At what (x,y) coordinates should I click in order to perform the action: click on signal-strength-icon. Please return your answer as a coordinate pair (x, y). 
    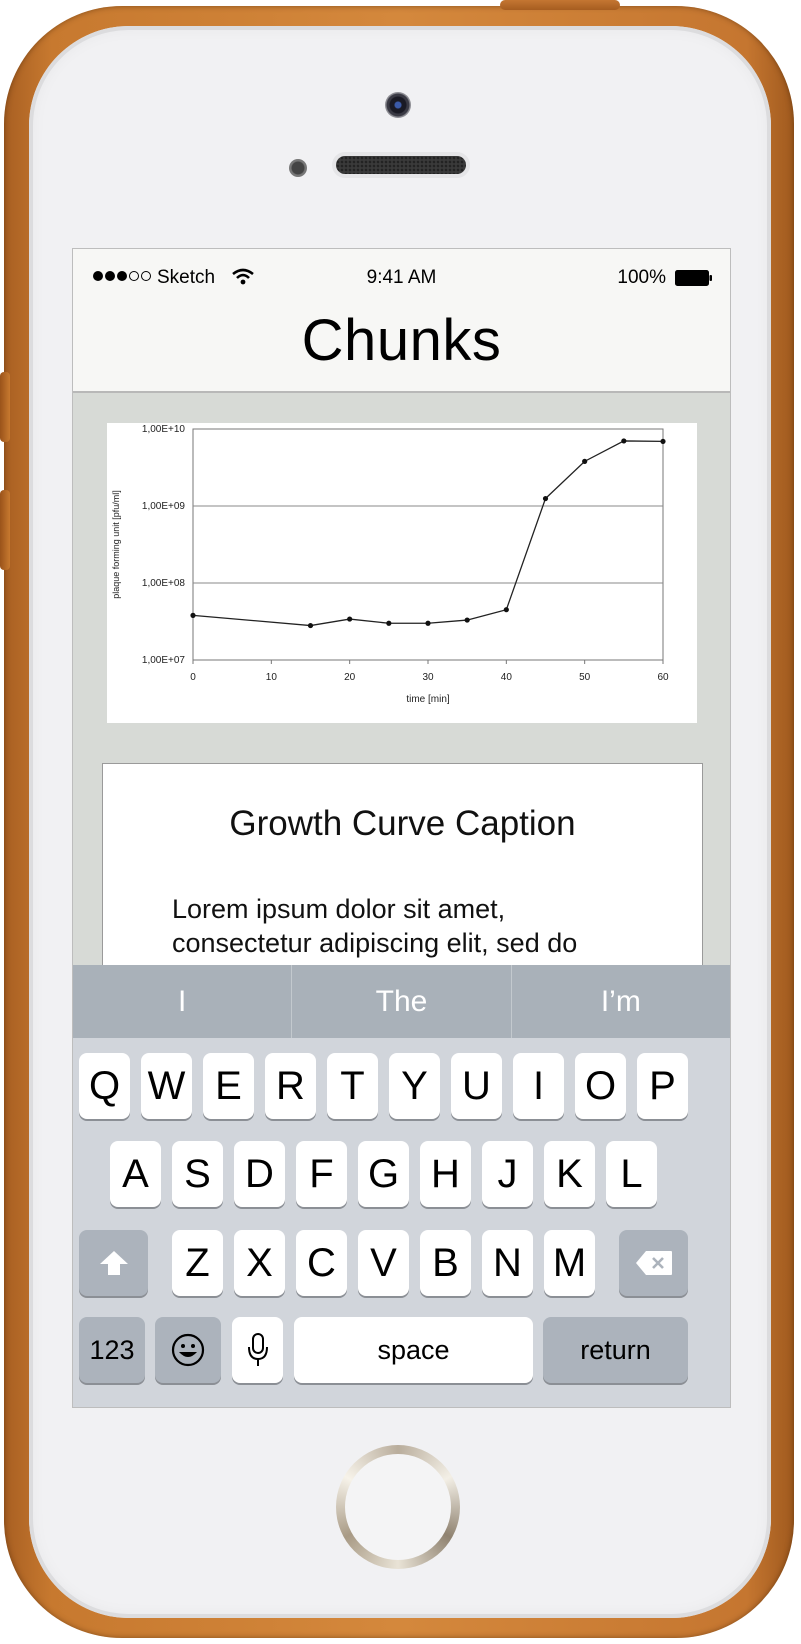
    Looking at the image, I should click on (122, 276).